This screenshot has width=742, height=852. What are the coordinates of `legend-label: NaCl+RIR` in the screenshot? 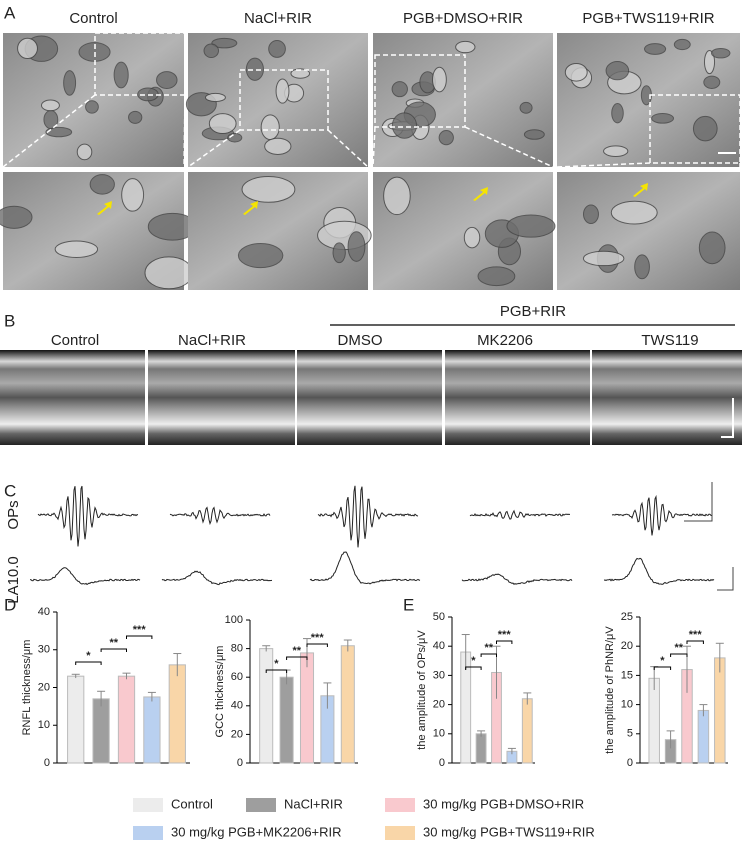 It's located at (313, 803).